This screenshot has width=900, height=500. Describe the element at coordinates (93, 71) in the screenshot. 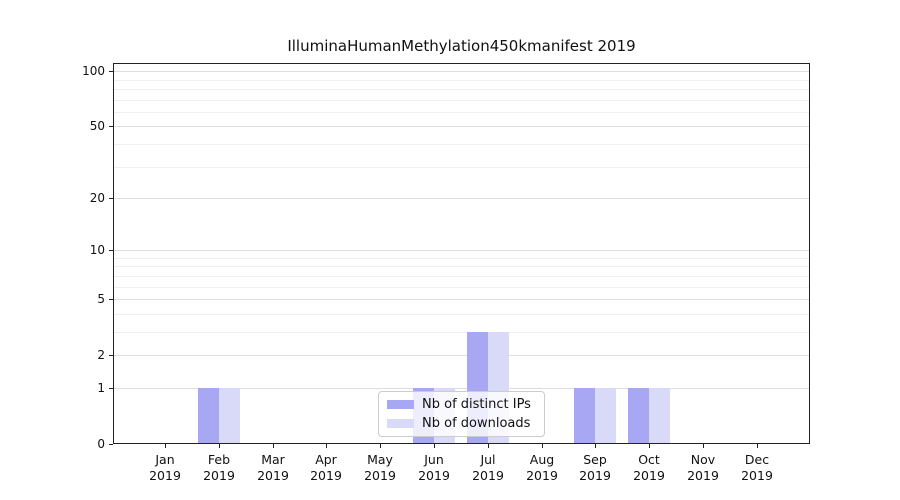

I see `y-tick-label: 100` at that location.